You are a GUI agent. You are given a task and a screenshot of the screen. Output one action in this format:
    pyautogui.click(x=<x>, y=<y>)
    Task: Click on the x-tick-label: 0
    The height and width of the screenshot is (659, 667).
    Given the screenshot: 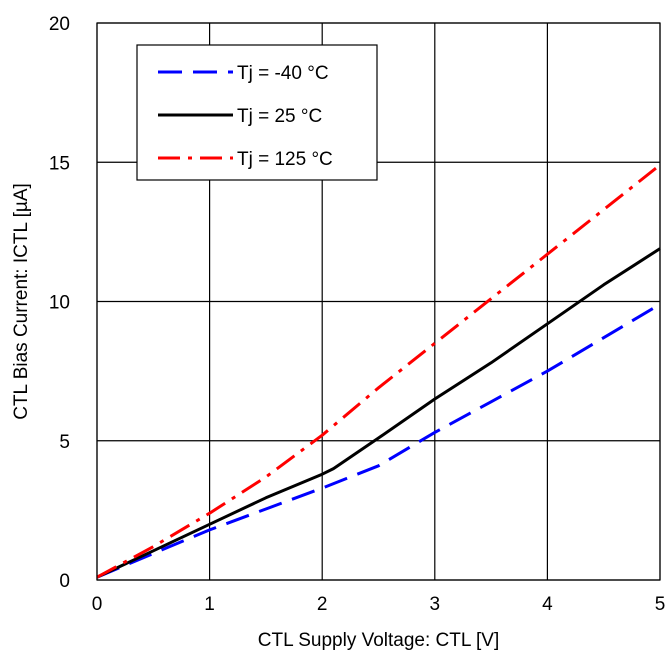 What is the action you would take?
    pyautogui.click(x=97, y=604)
    